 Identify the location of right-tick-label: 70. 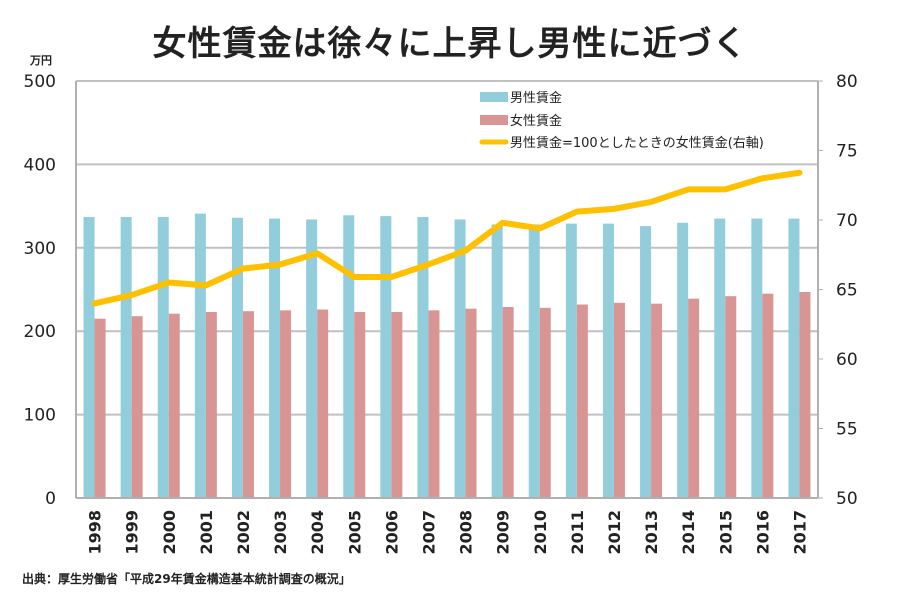
(847, 221).